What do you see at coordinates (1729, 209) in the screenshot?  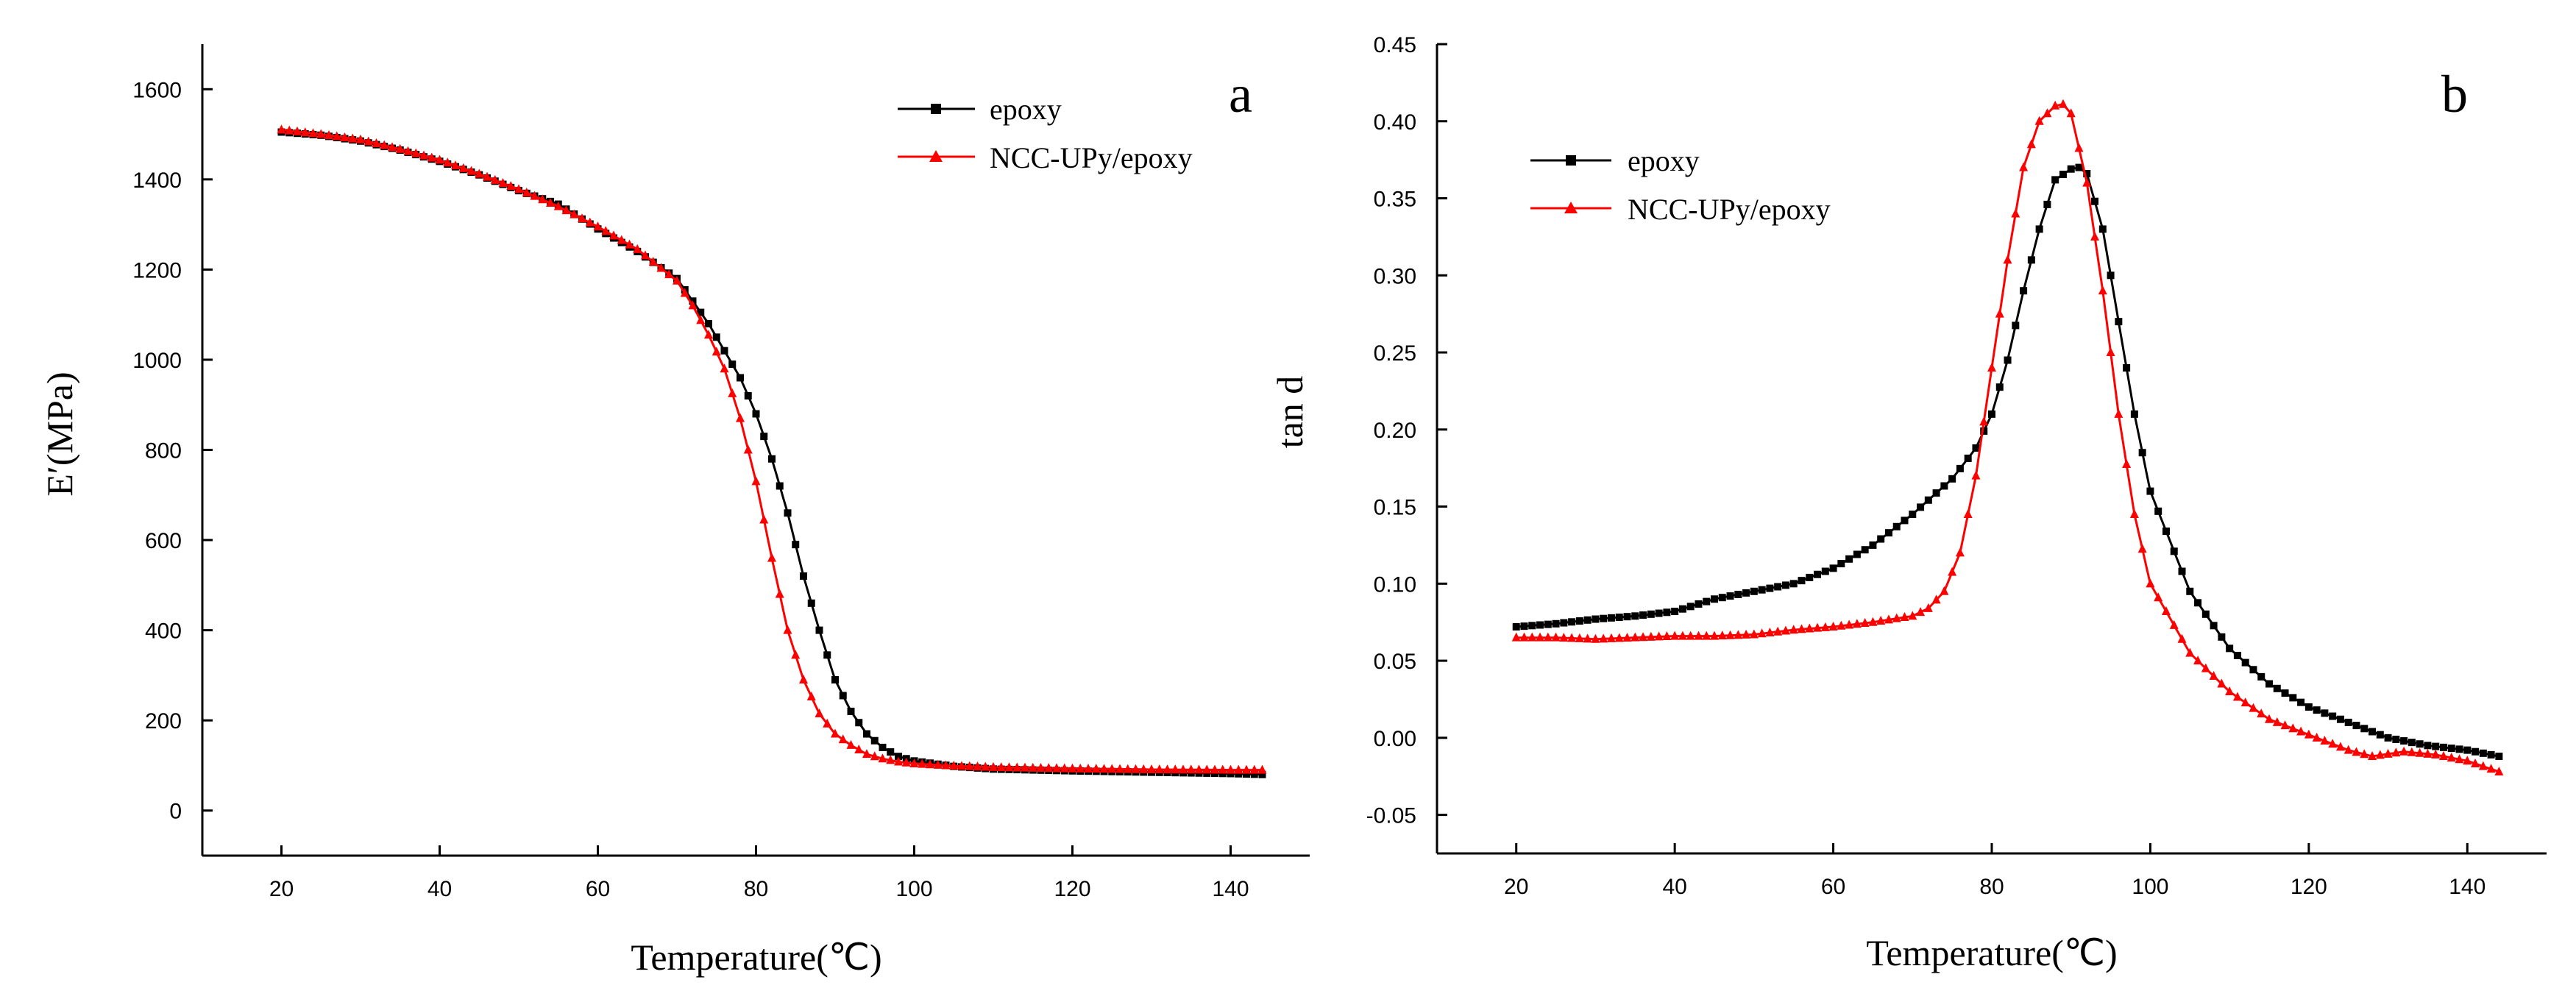 I see `legend-ncc-label-b: NCC-UPy/epoxy` at bounding box center [1729, 209].